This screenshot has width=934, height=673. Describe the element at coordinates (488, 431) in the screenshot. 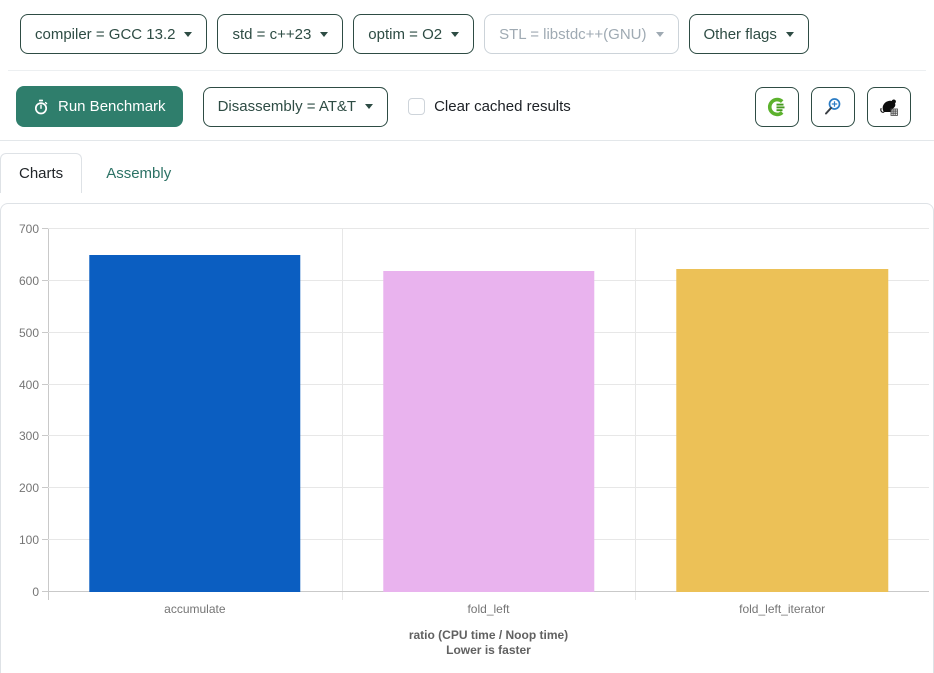

I see `bar-fold_left` at that location.